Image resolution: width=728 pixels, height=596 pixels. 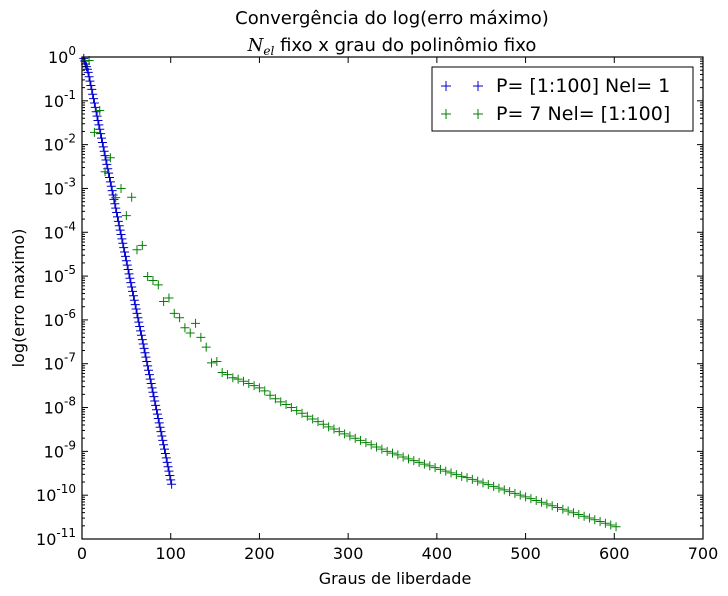 I want to click on chart-title-line1: Convergência do log(erro máximo), so click(x=392, y=18).